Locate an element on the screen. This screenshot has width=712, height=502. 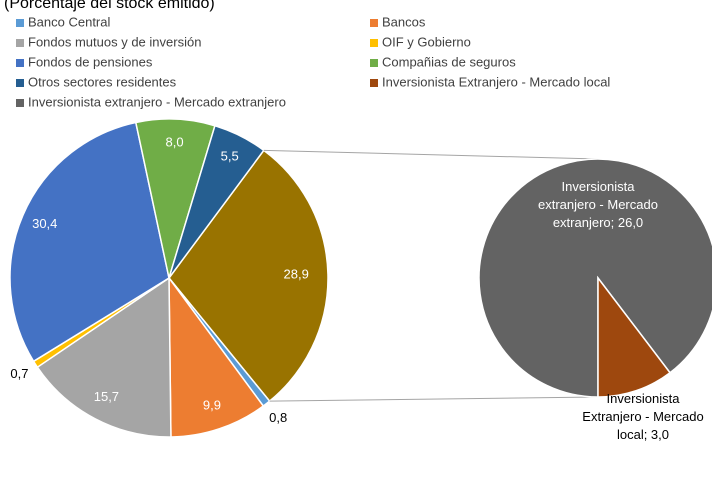
legend-label: Fondos mutuos y de inversión is located at coordinates (114, 41).